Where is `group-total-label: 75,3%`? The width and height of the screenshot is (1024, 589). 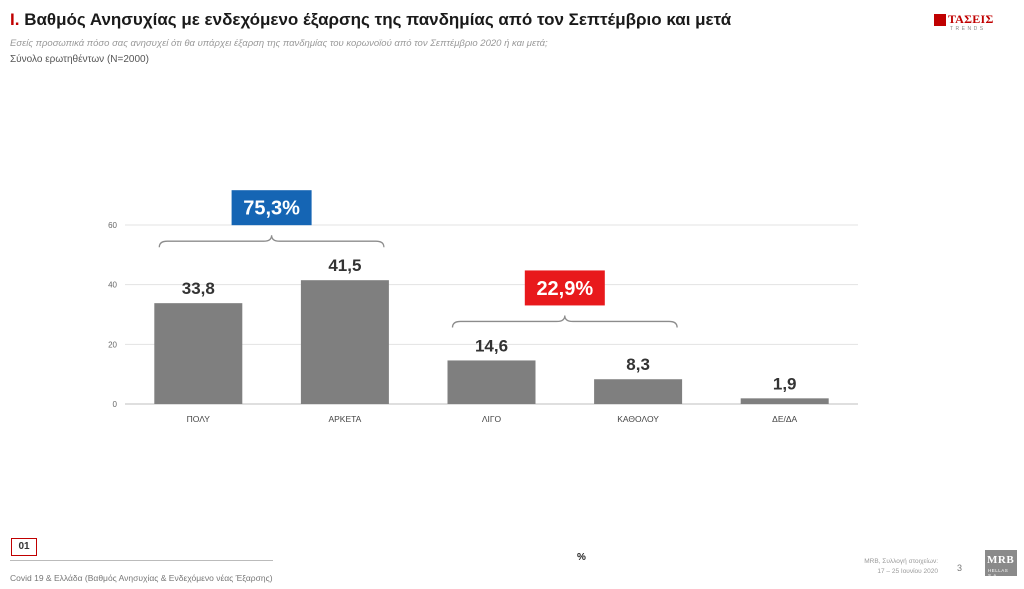 group-total-label: 75,3% is located at coordinates (271, 209).